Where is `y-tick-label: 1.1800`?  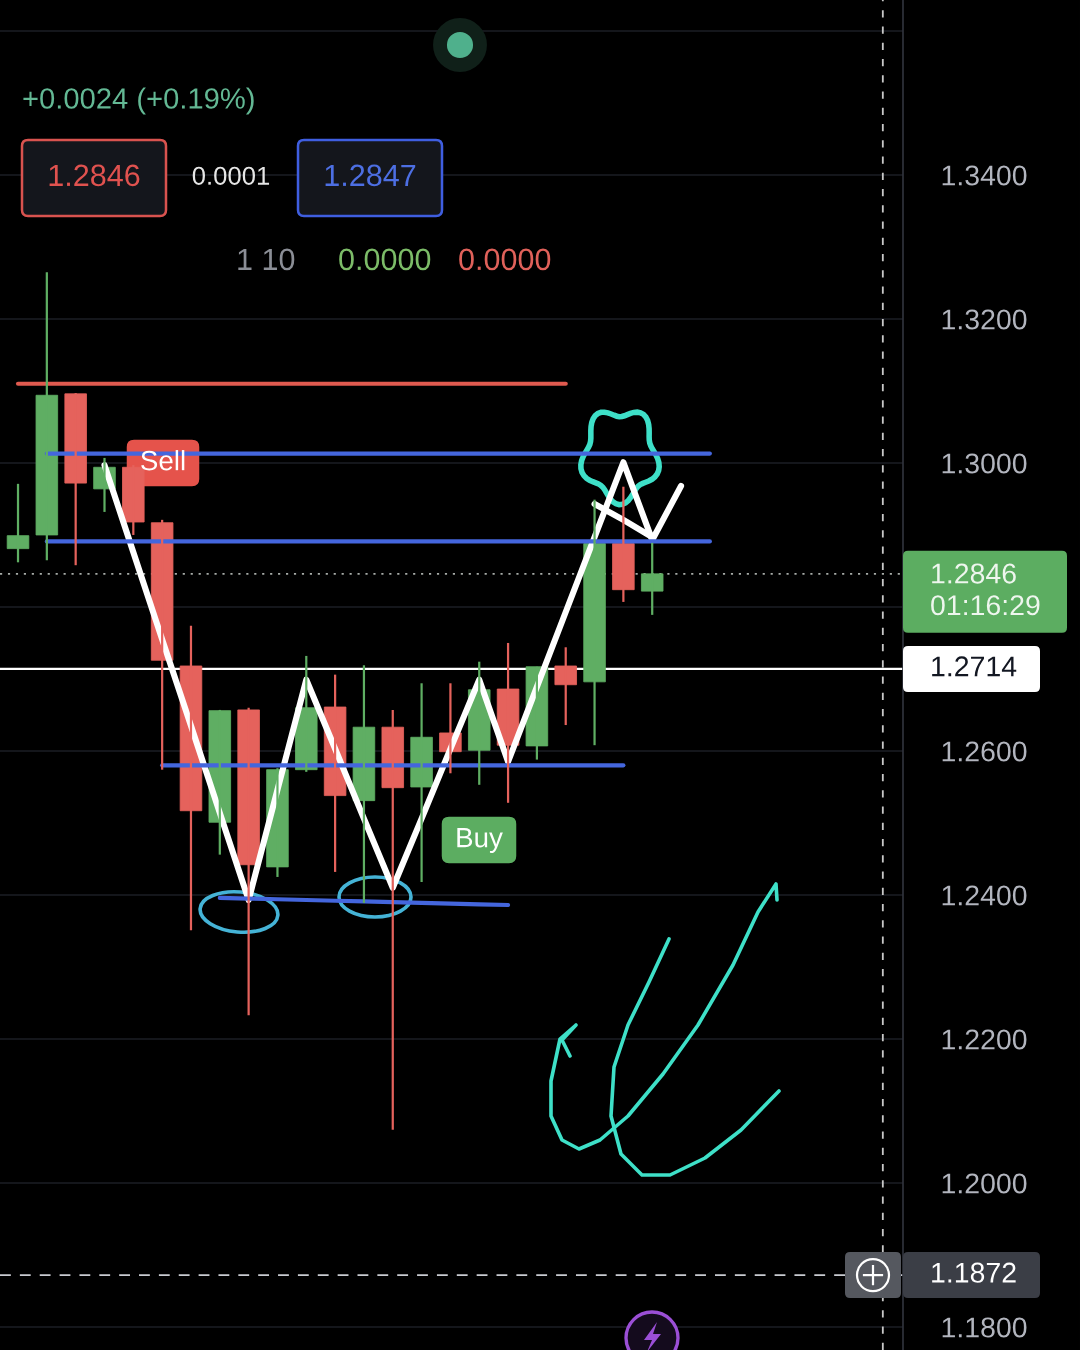 y-tick-label: 1.1800 is located at coordinates (984, 1327).